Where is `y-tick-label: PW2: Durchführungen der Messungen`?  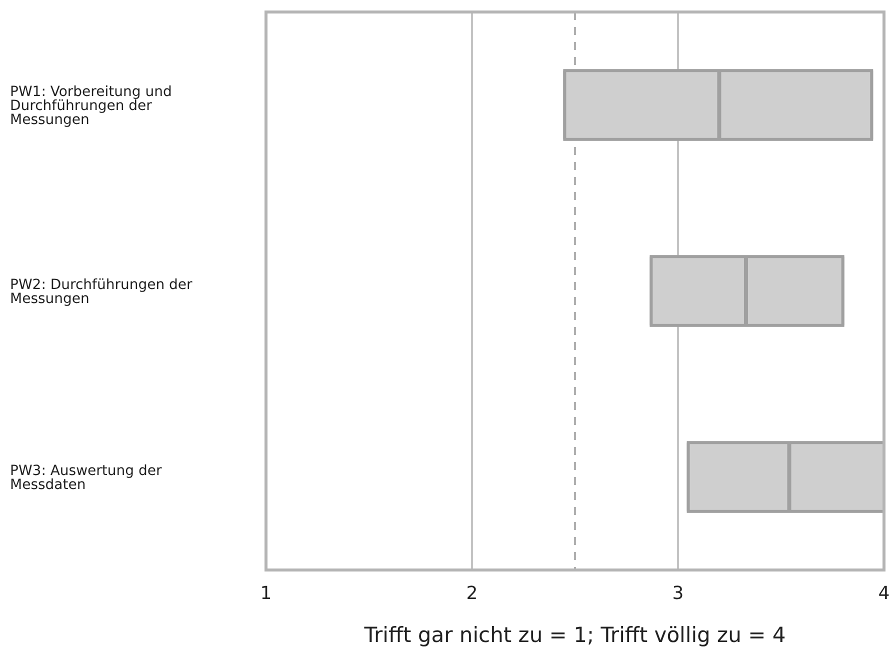
y-tick-label: PW2: Durchführungen der Messungen is located at coordinates (101, 292).